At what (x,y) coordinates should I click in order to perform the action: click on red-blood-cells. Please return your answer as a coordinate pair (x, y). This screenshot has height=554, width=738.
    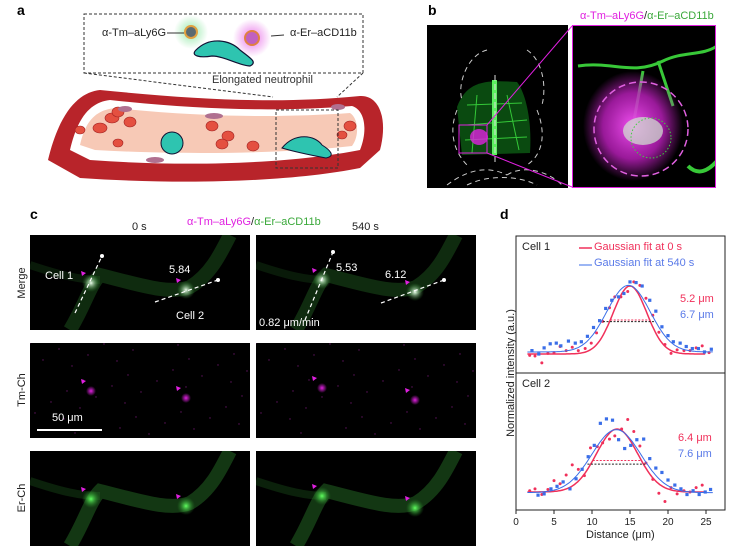
    Looking at the image, I should click on (215, 129).